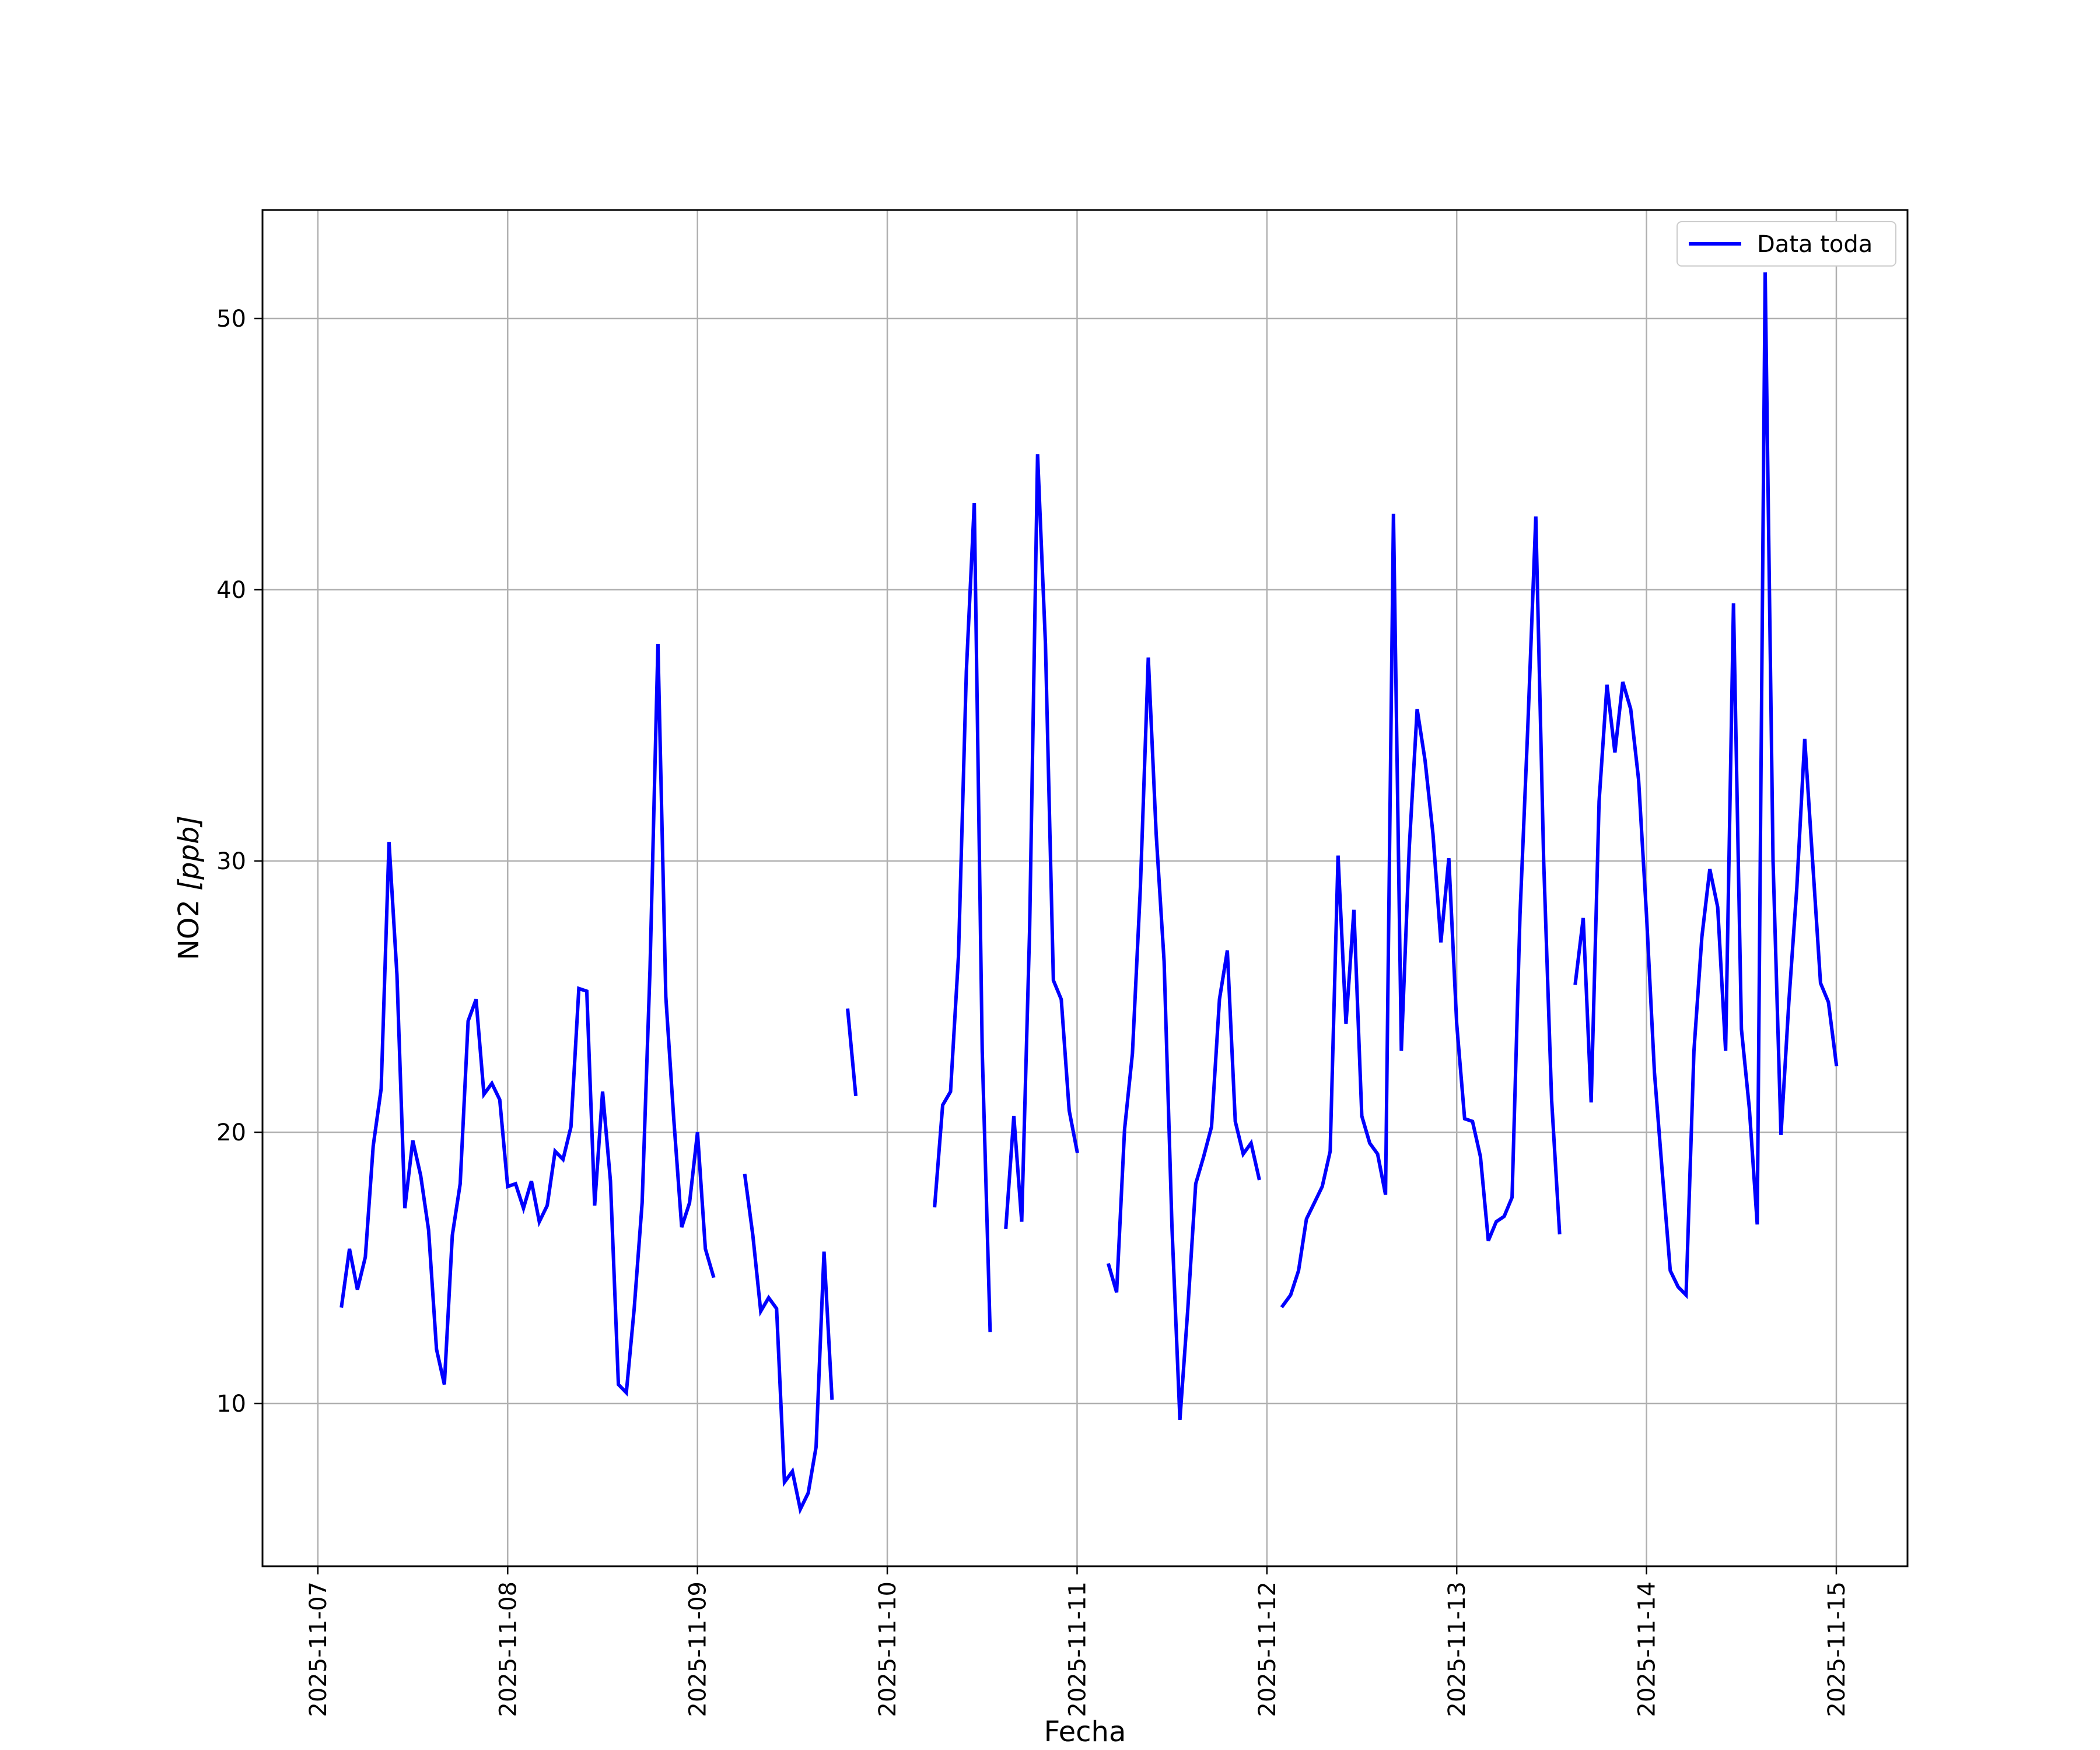  Describe the element at coordinates (1077, 1649) in the screenshot. I see `x-tick-label: 2025-11-11` at that location.